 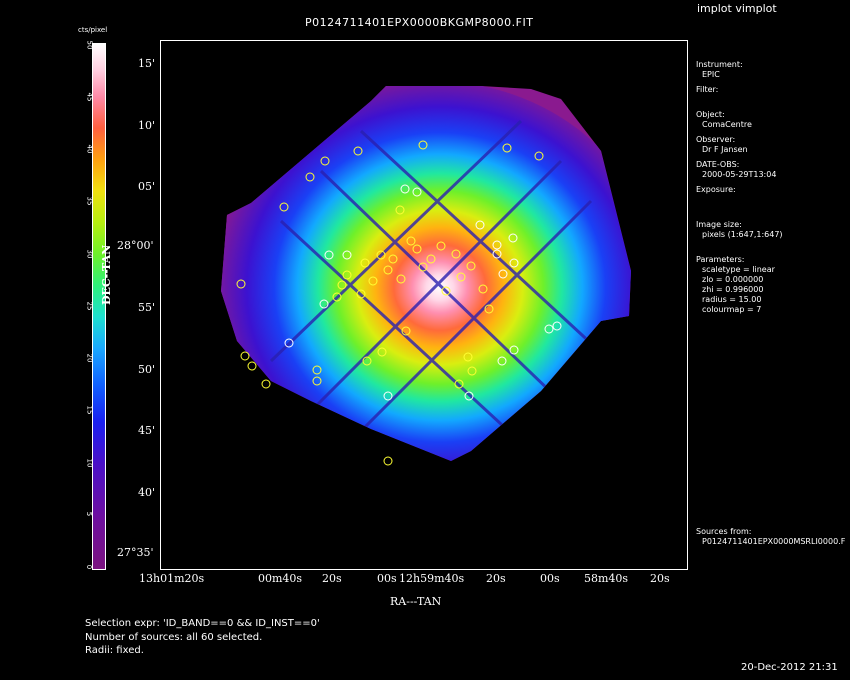 What do you see at coordinates (89, 254) in the screenshot?
I see `colorbar-tick: 30` at bounding box center [89, 254].